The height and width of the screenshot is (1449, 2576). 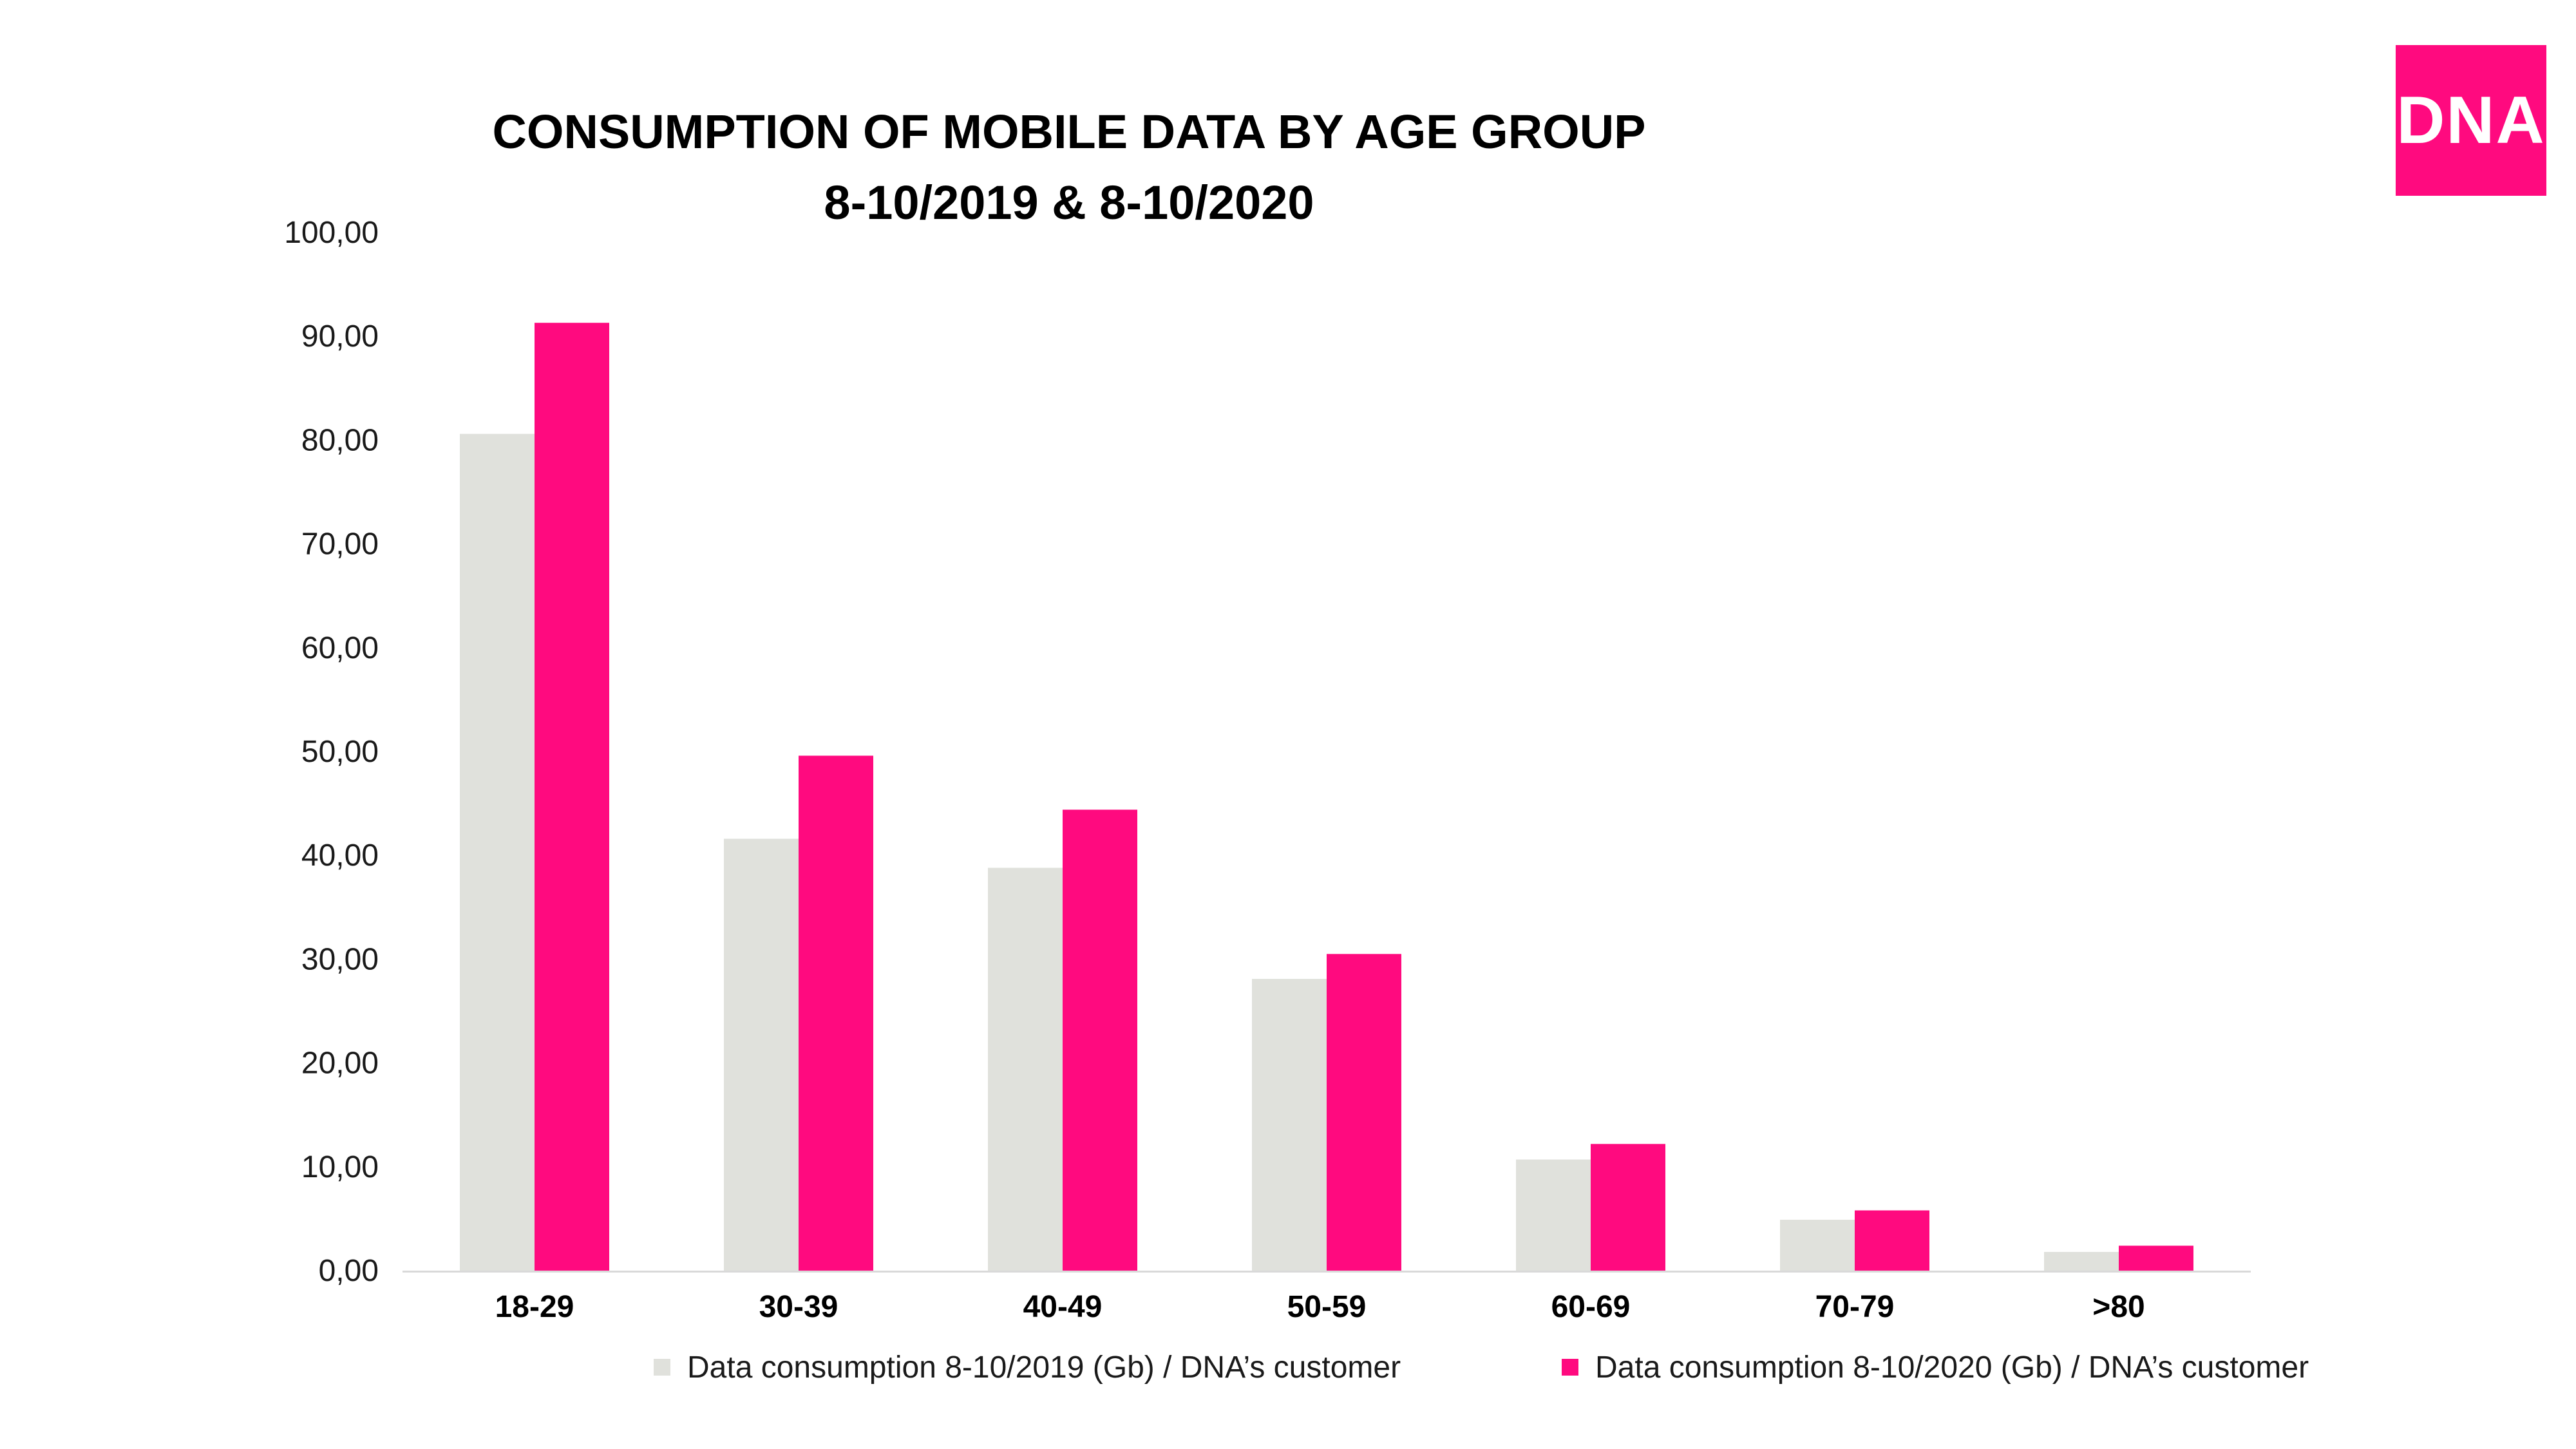 I want to click on y-tick-label: 10,00, so click(x=340, y=1167).